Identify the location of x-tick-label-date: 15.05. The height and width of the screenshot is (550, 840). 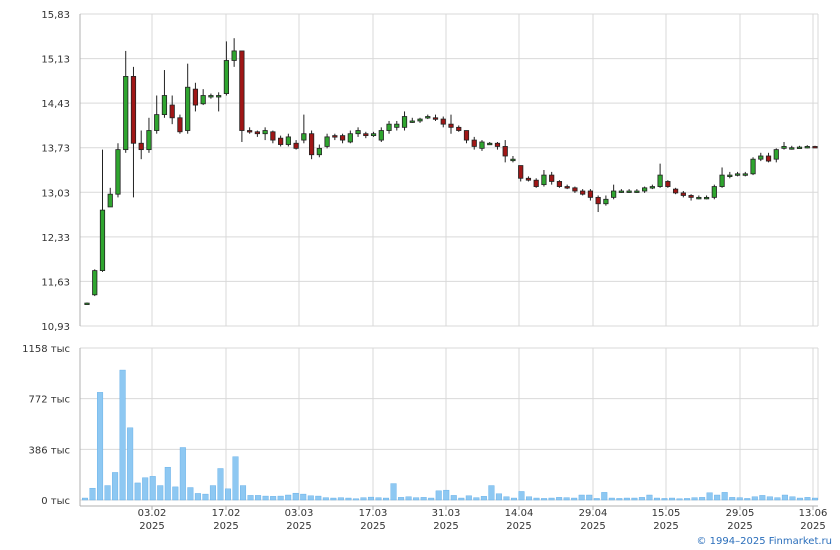
(666, 513).